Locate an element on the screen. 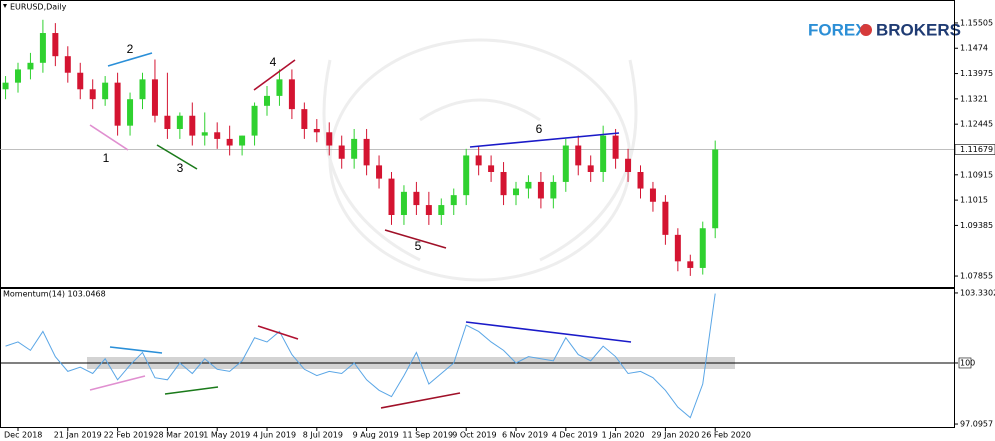  current-price-label: 1.11679 is located at coordinates (976, 149).